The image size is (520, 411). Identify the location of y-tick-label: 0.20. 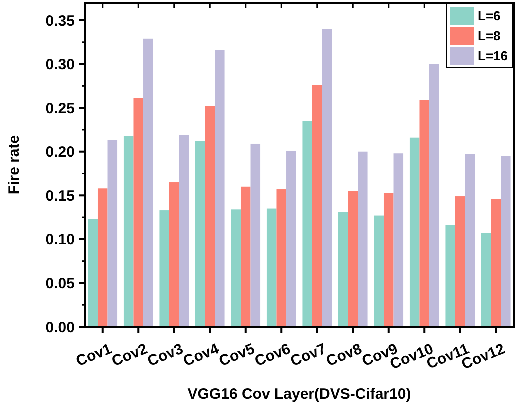
(60, 153).